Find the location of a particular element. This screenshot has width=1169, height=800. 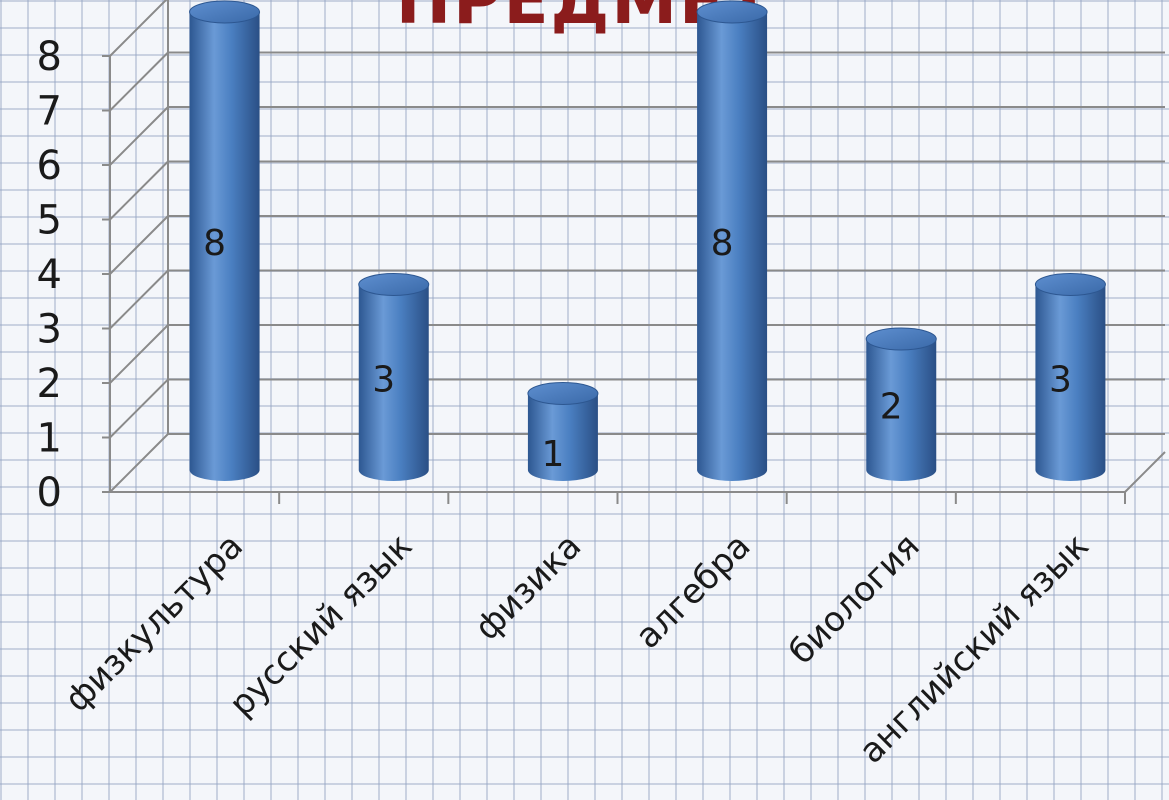

y-tick-label: 6 is located at coordinates (49, 166).